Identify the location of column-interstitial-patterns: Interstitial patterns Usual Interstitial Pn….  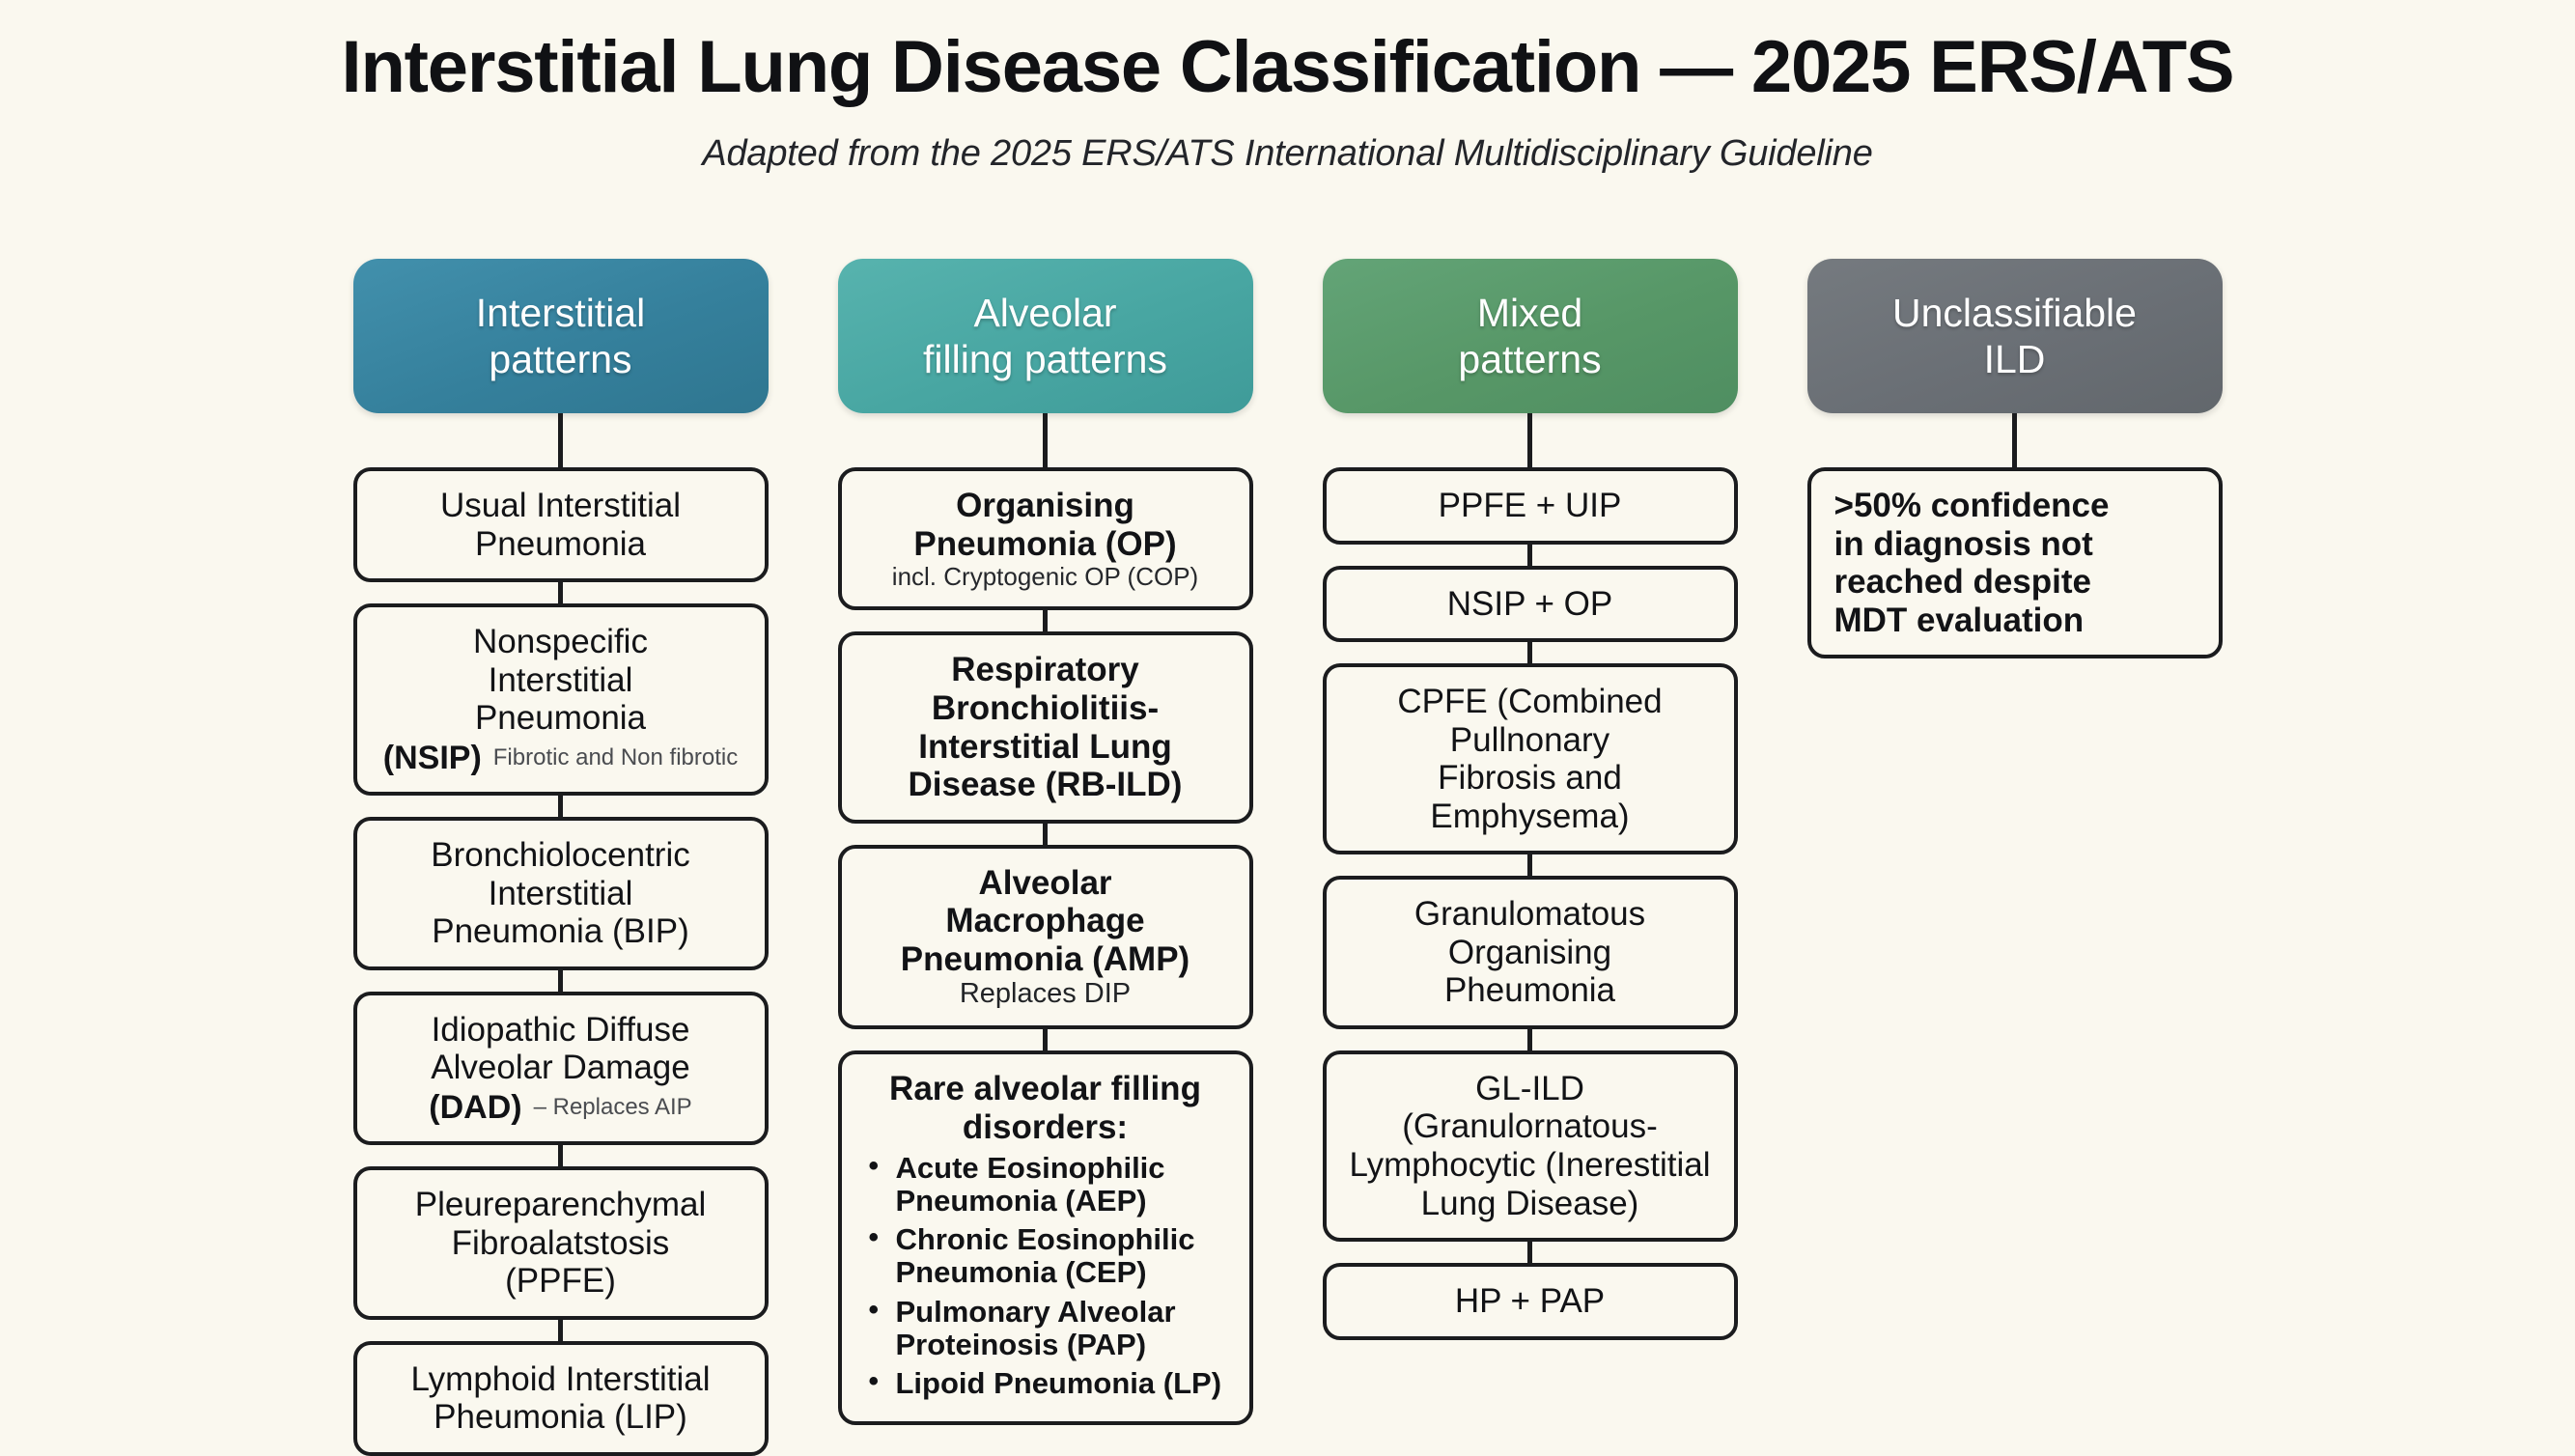
(560, 858).